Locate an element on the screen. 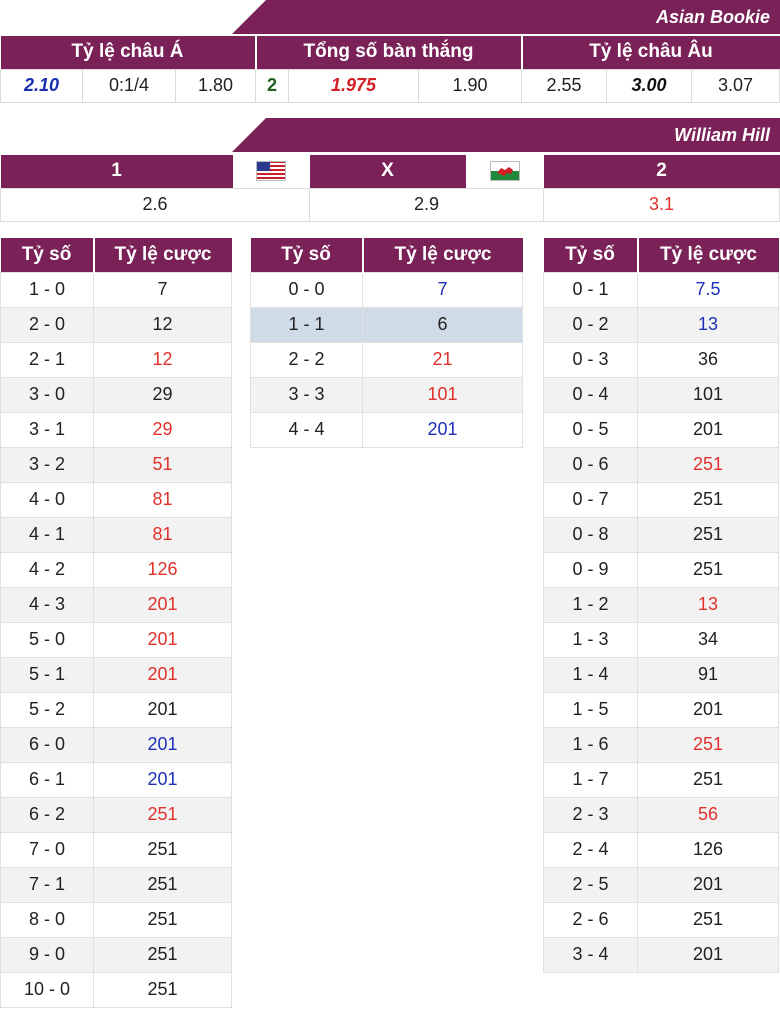 Image resolution: width=780 pixels, height=1016 pixels. odds-cell: 126 is located at coordinates (708, 849).